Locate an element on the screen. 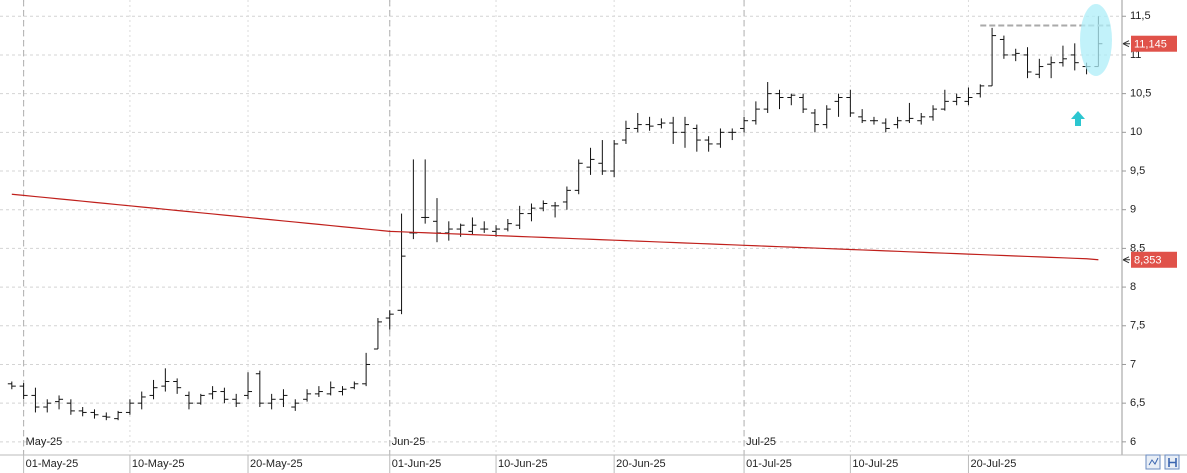  x-tick-label: 20-Jul-25 is located at coordinates (993, 464).